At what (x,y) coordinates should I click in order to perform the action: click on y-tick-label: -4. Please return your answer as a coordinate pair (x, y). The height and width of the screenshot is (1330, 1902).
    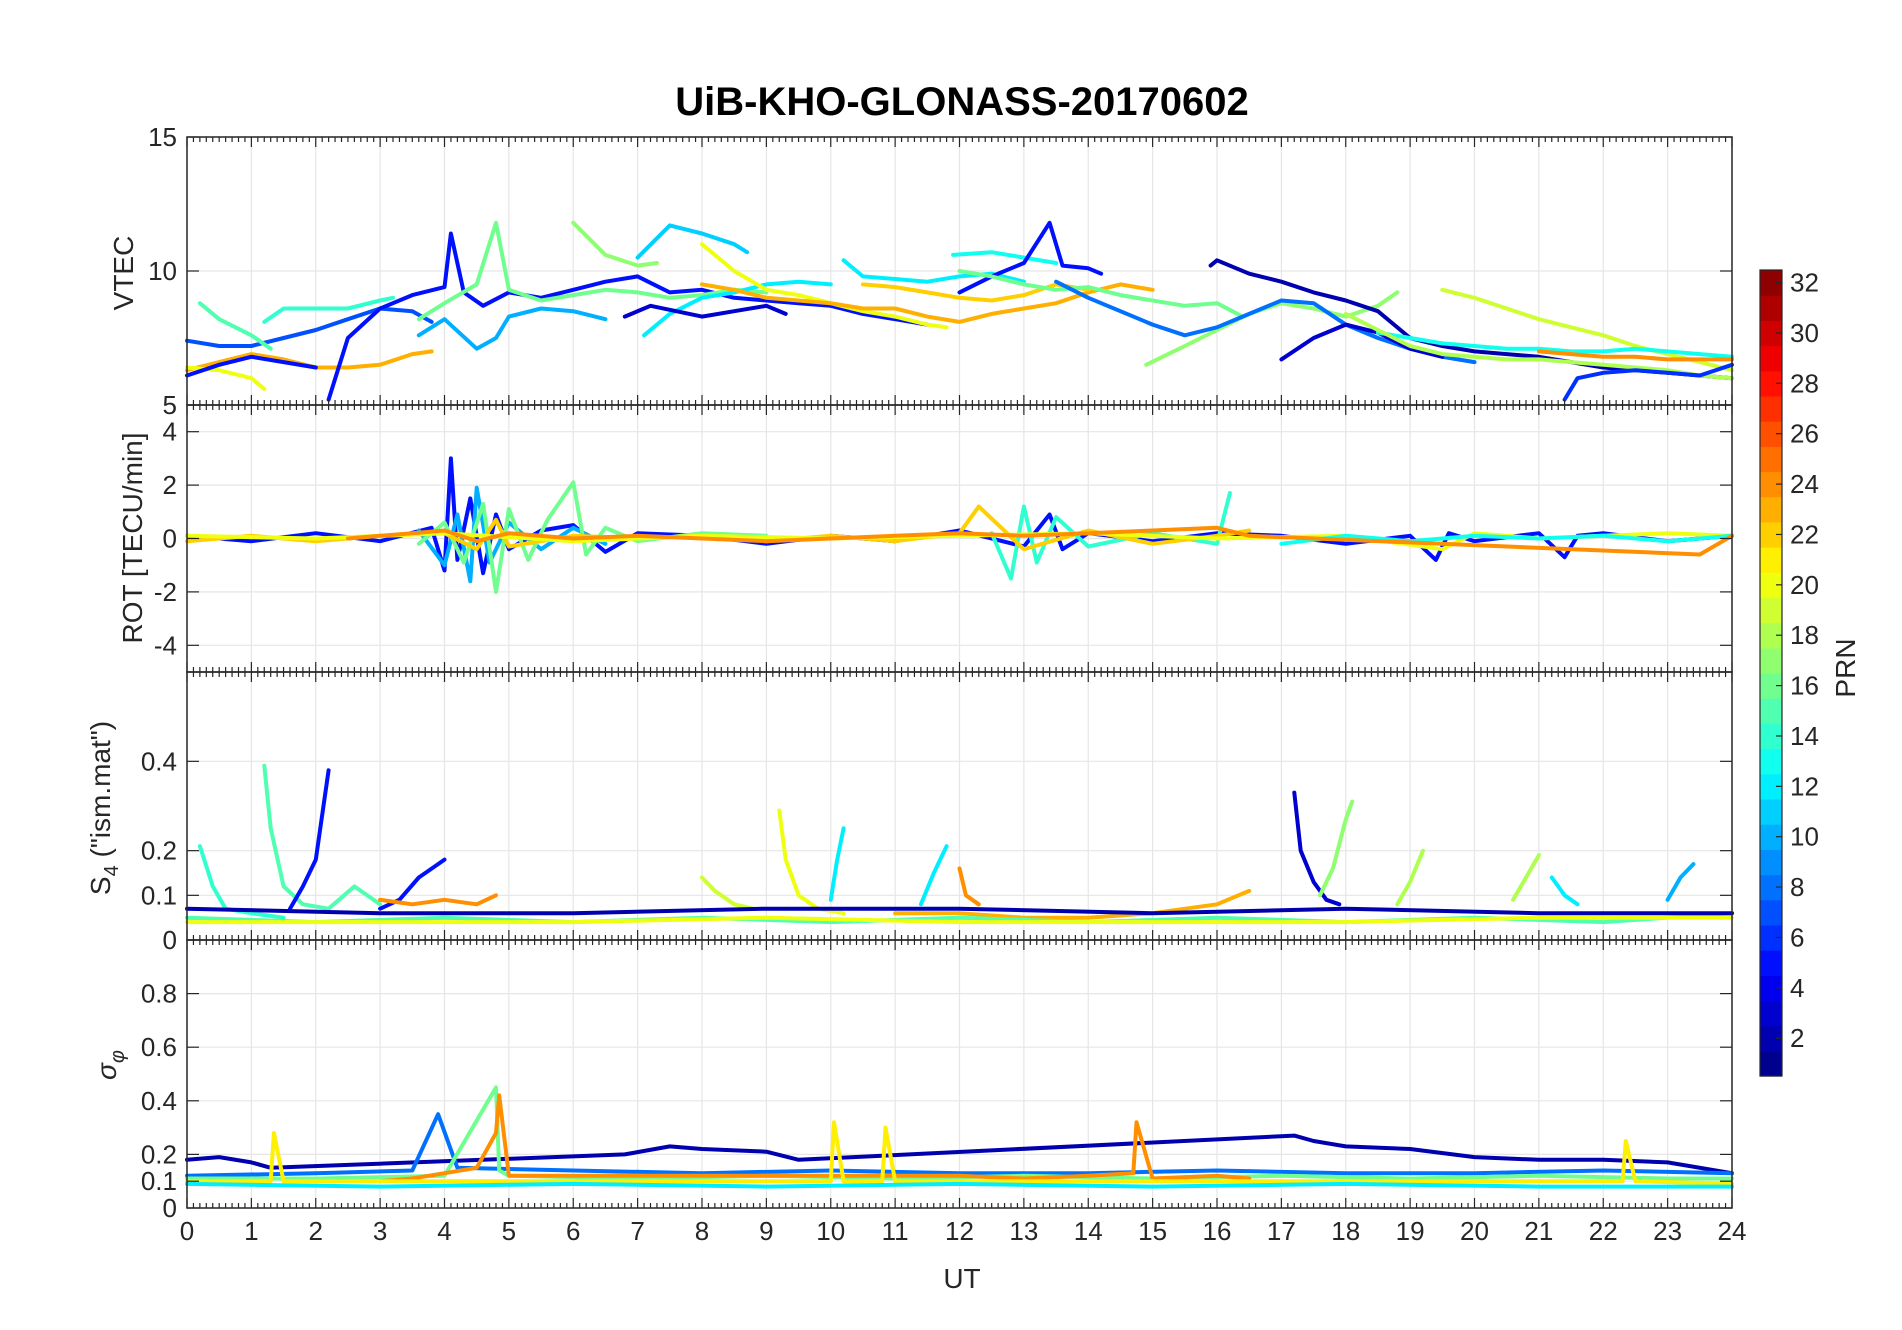
    Looking at the image, I should click on (165, 645).